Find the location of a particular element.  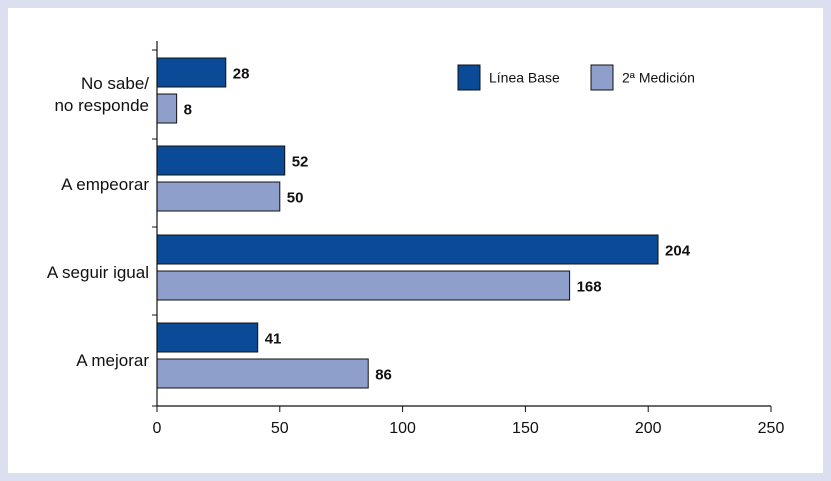

category-label: A seguir igual is located at coordinates (98, 272).